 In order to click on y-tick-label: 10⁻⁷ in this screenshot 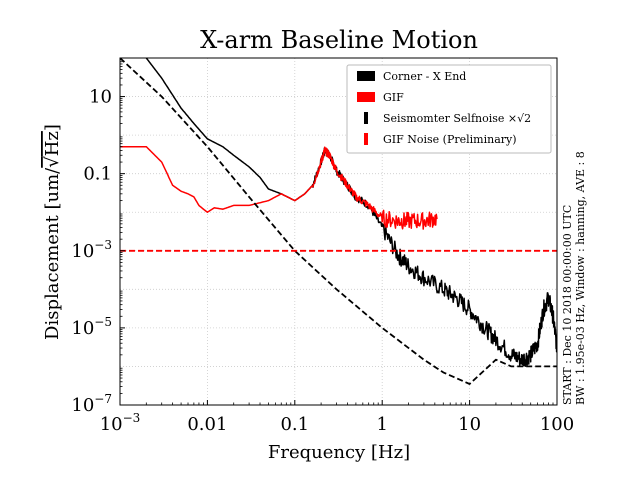, I will do `click(91, 404)`.